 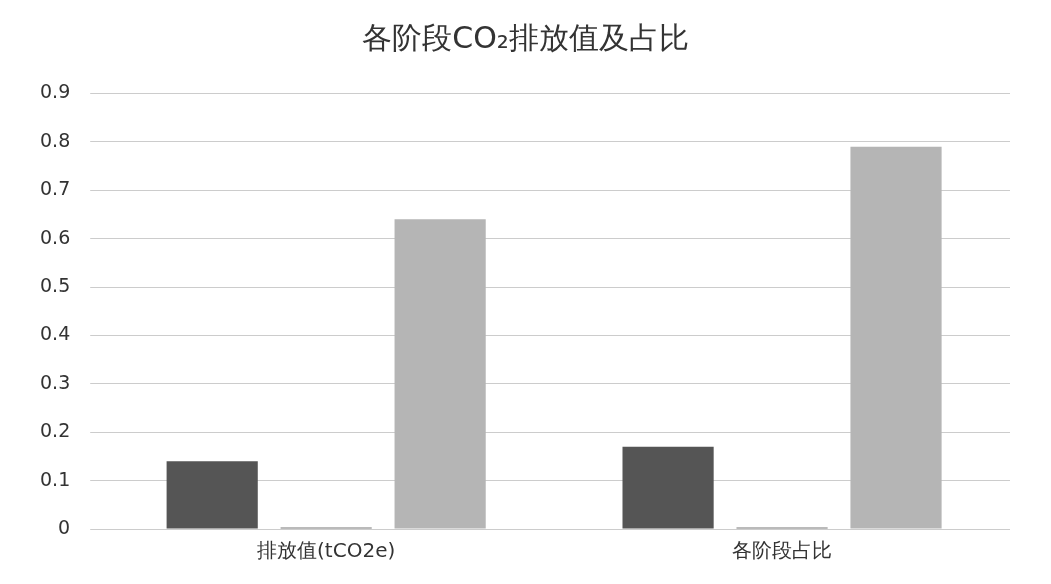 I want to click on y-tick-label: 0.2, so click(x=55, y=430).